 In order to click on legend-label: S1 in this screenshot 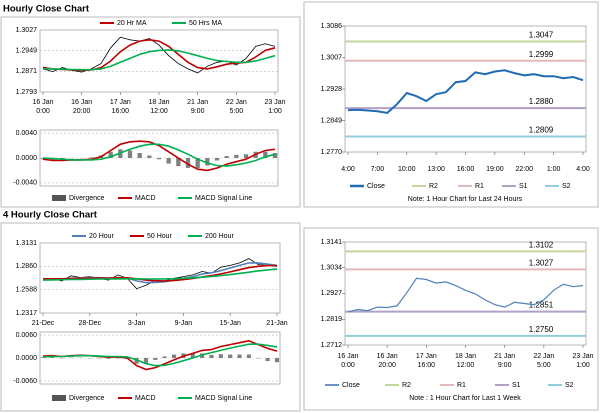, I will do `click(516, 385)`.